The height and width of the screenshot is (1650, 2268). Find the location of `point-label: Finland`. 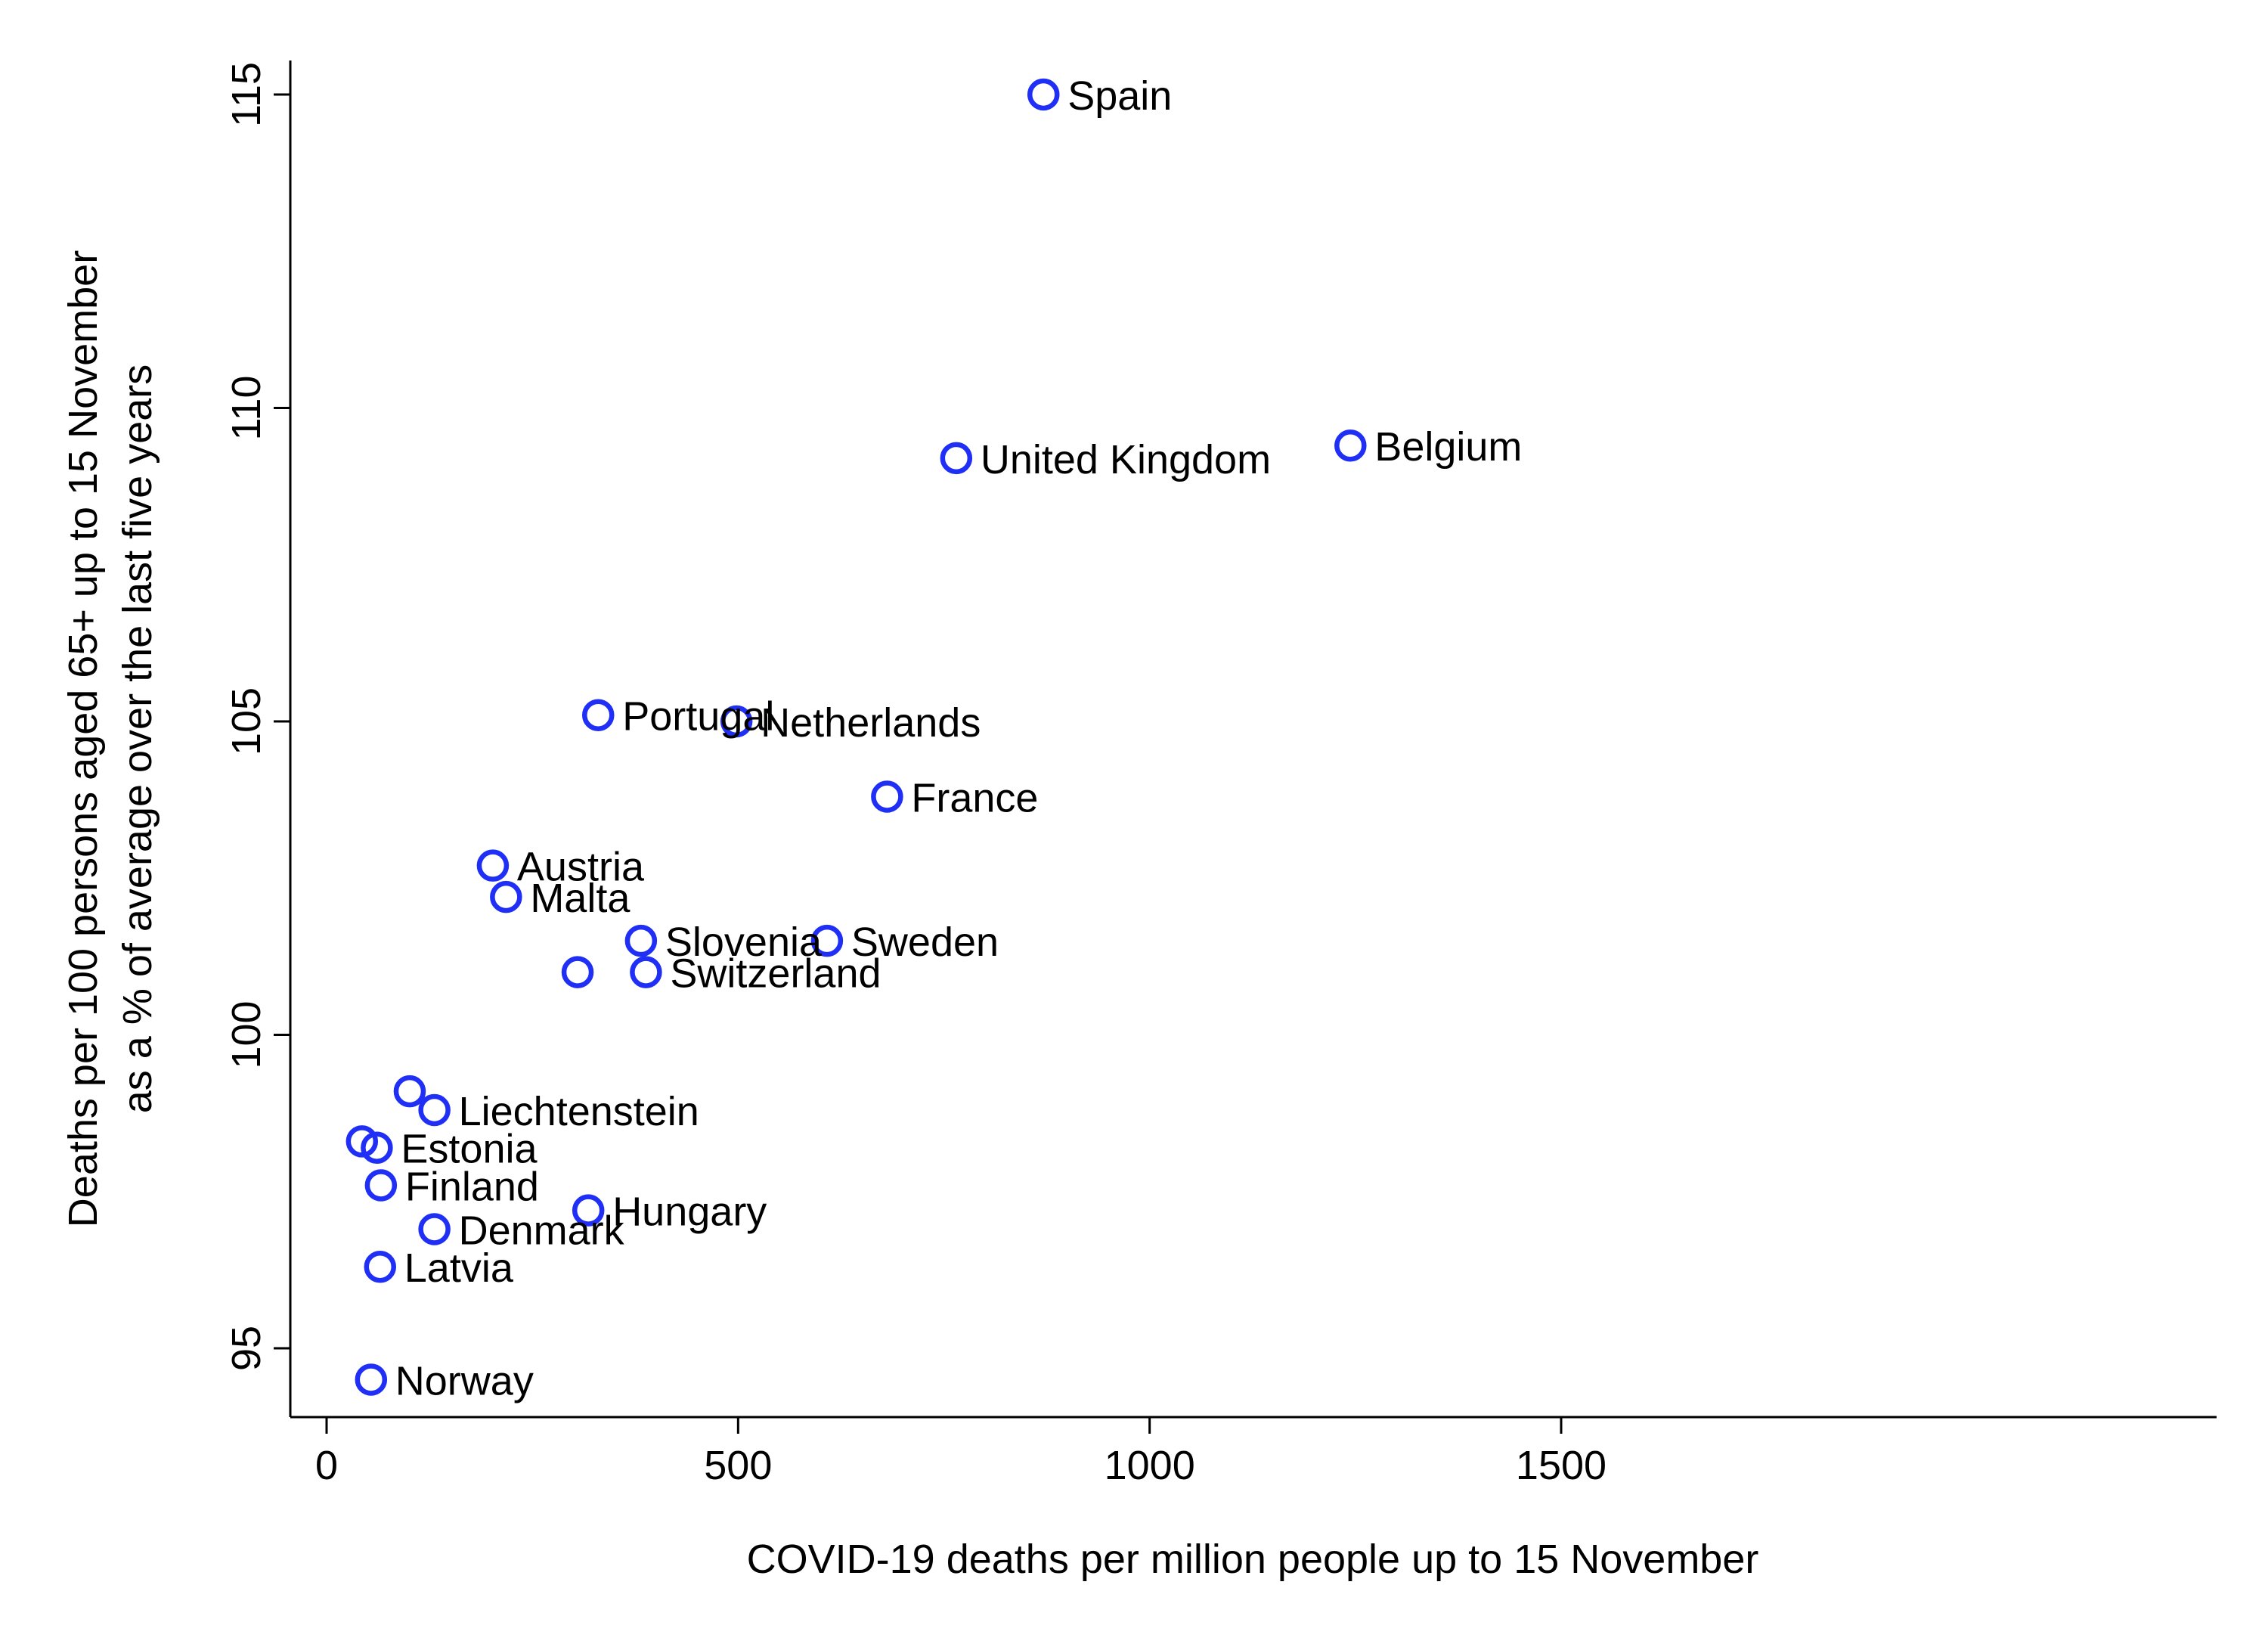

point-label: Finland is located at coordinates (472, 1187).